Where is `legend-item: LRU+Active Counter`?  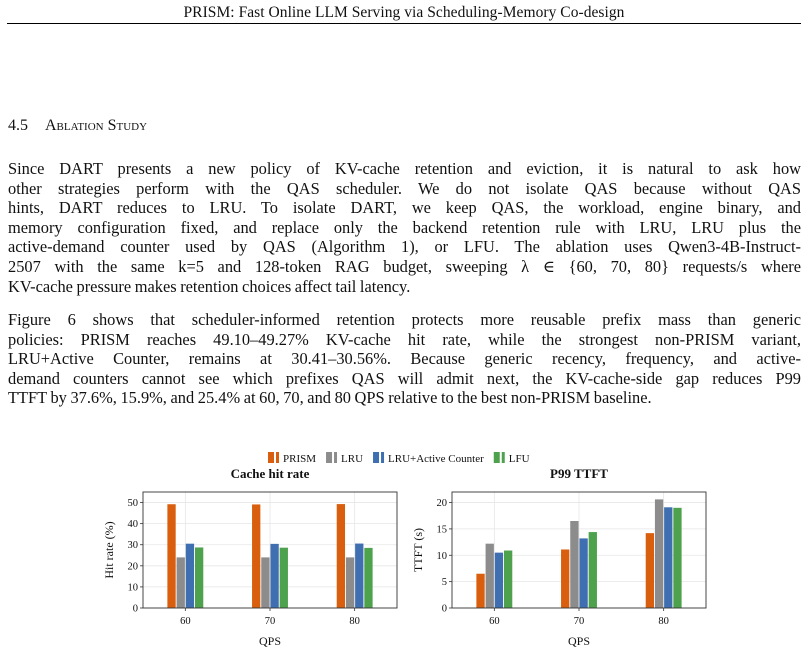 legend-item: LRU+Active Counter is located at coordinates (428, 458).